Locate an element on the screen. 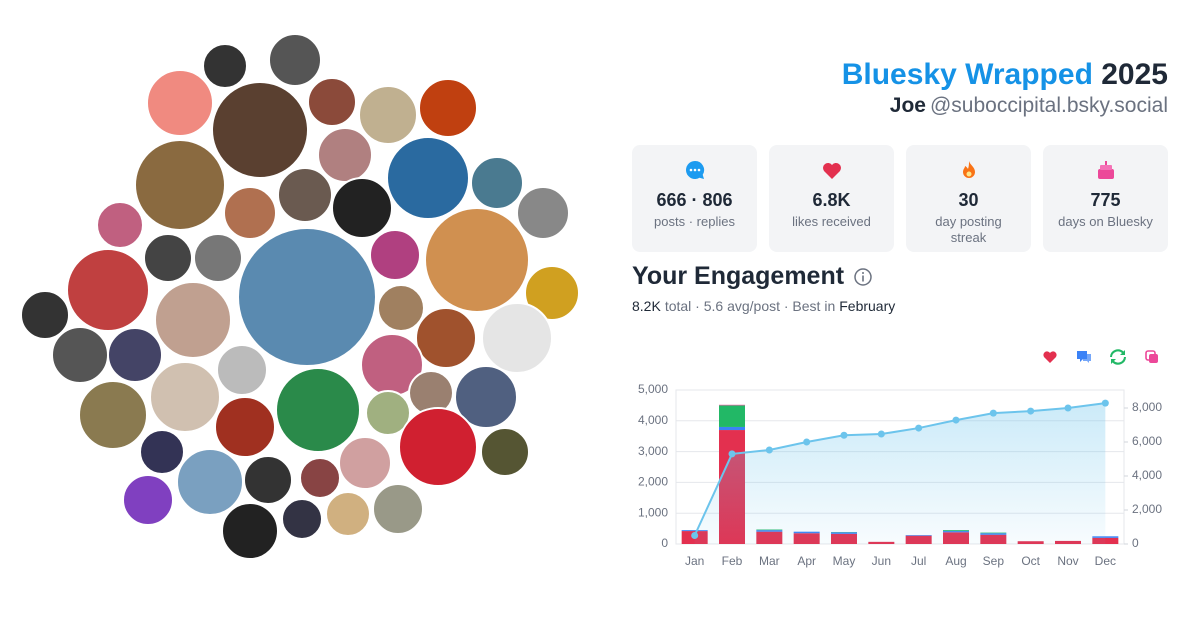 The height and width of the screenshot is (630, 1200). x-tick-label: Aug is located at coordinates (955, 561).